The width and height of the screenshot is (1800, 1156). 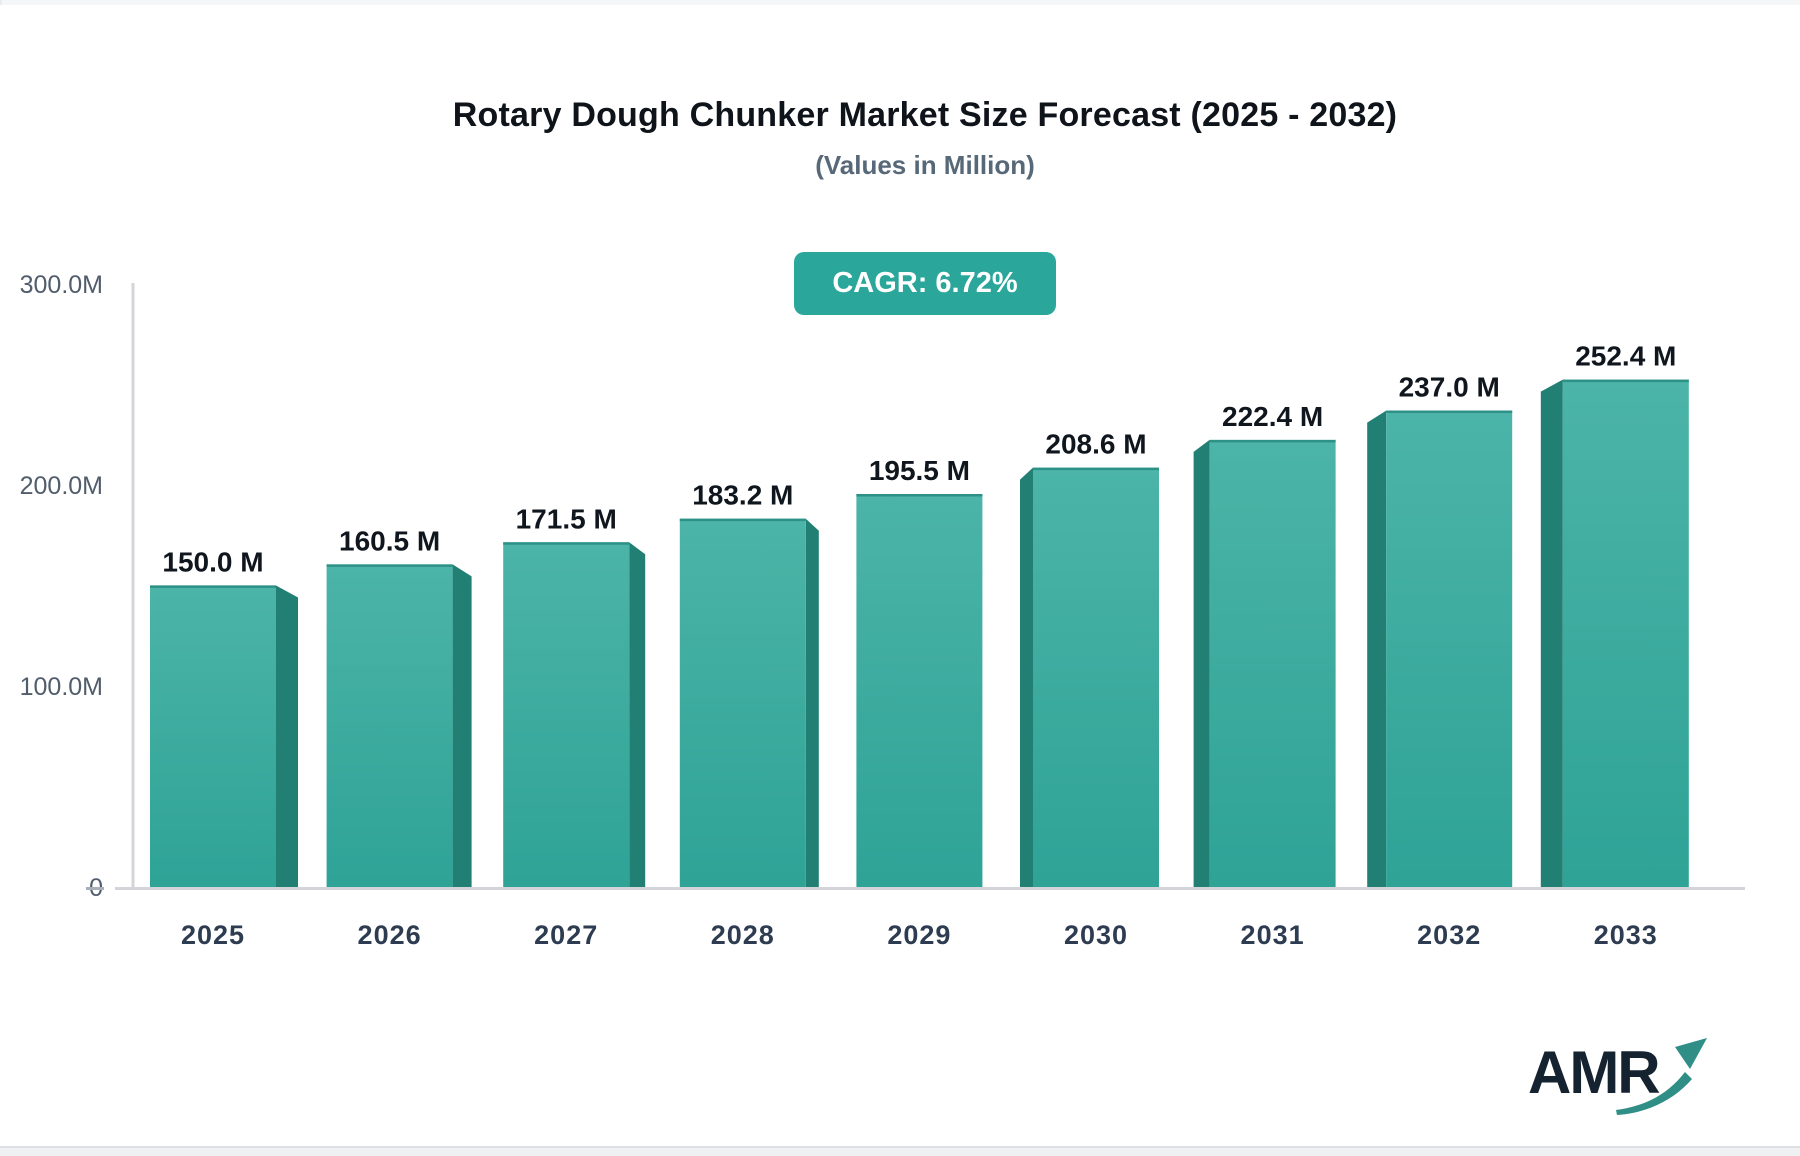 What do you see at coordinates (566, 935) in the screenshot?
I see `x-tick-label: 2027` at bounding box center [566, 935].